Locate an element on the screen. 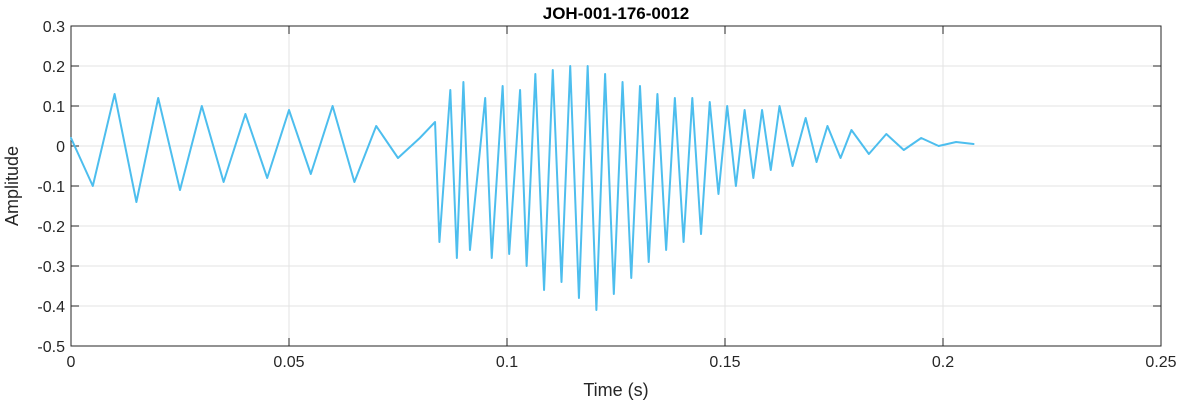 This screenshot has width=1182, height=409. y-axis-title: Amplitude is located at coordinates (12, 186).